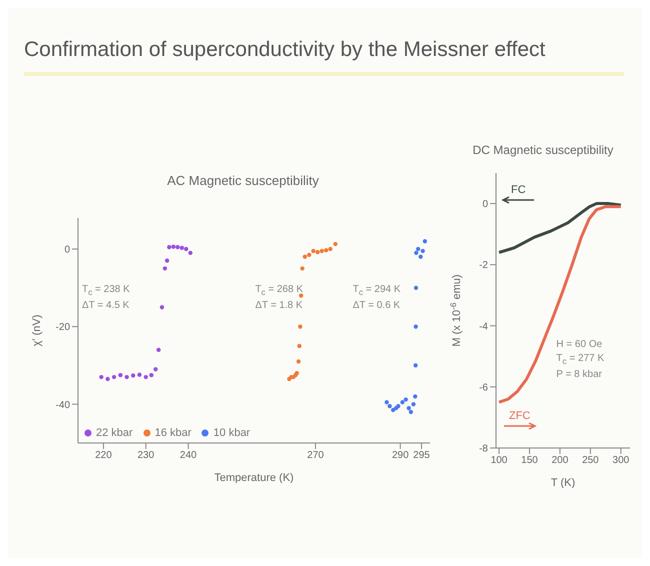 The image size is (650, 566). Describe the element at coordinates (483, 266) in the screenshot. I see `y-tick-label: -2` at that location.